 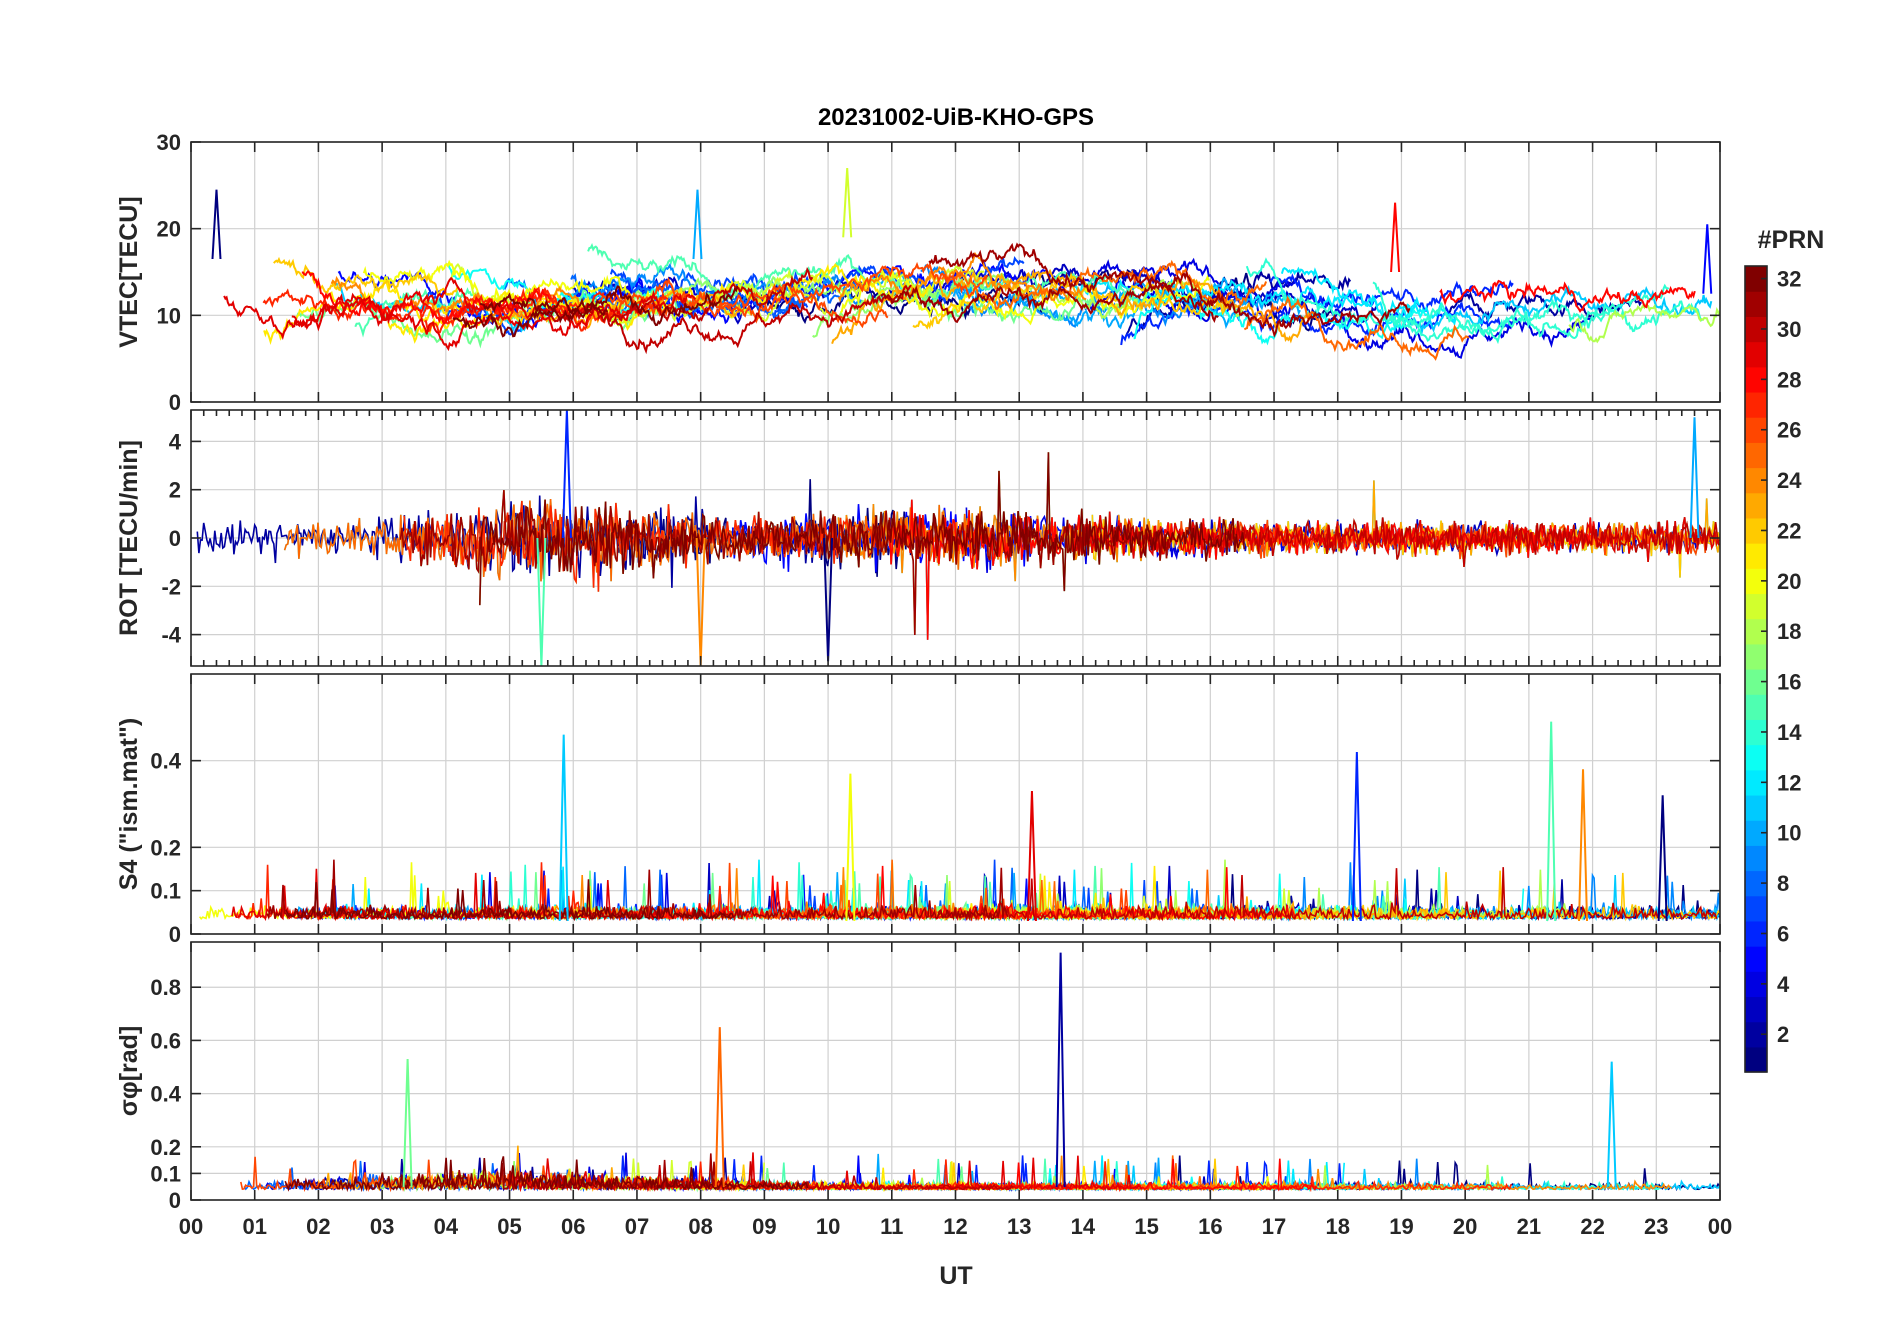 What do you see at coordinates (171, 635) in the screenshot?
I see `y-tick-label: -4` at bounding box center [171, 635].